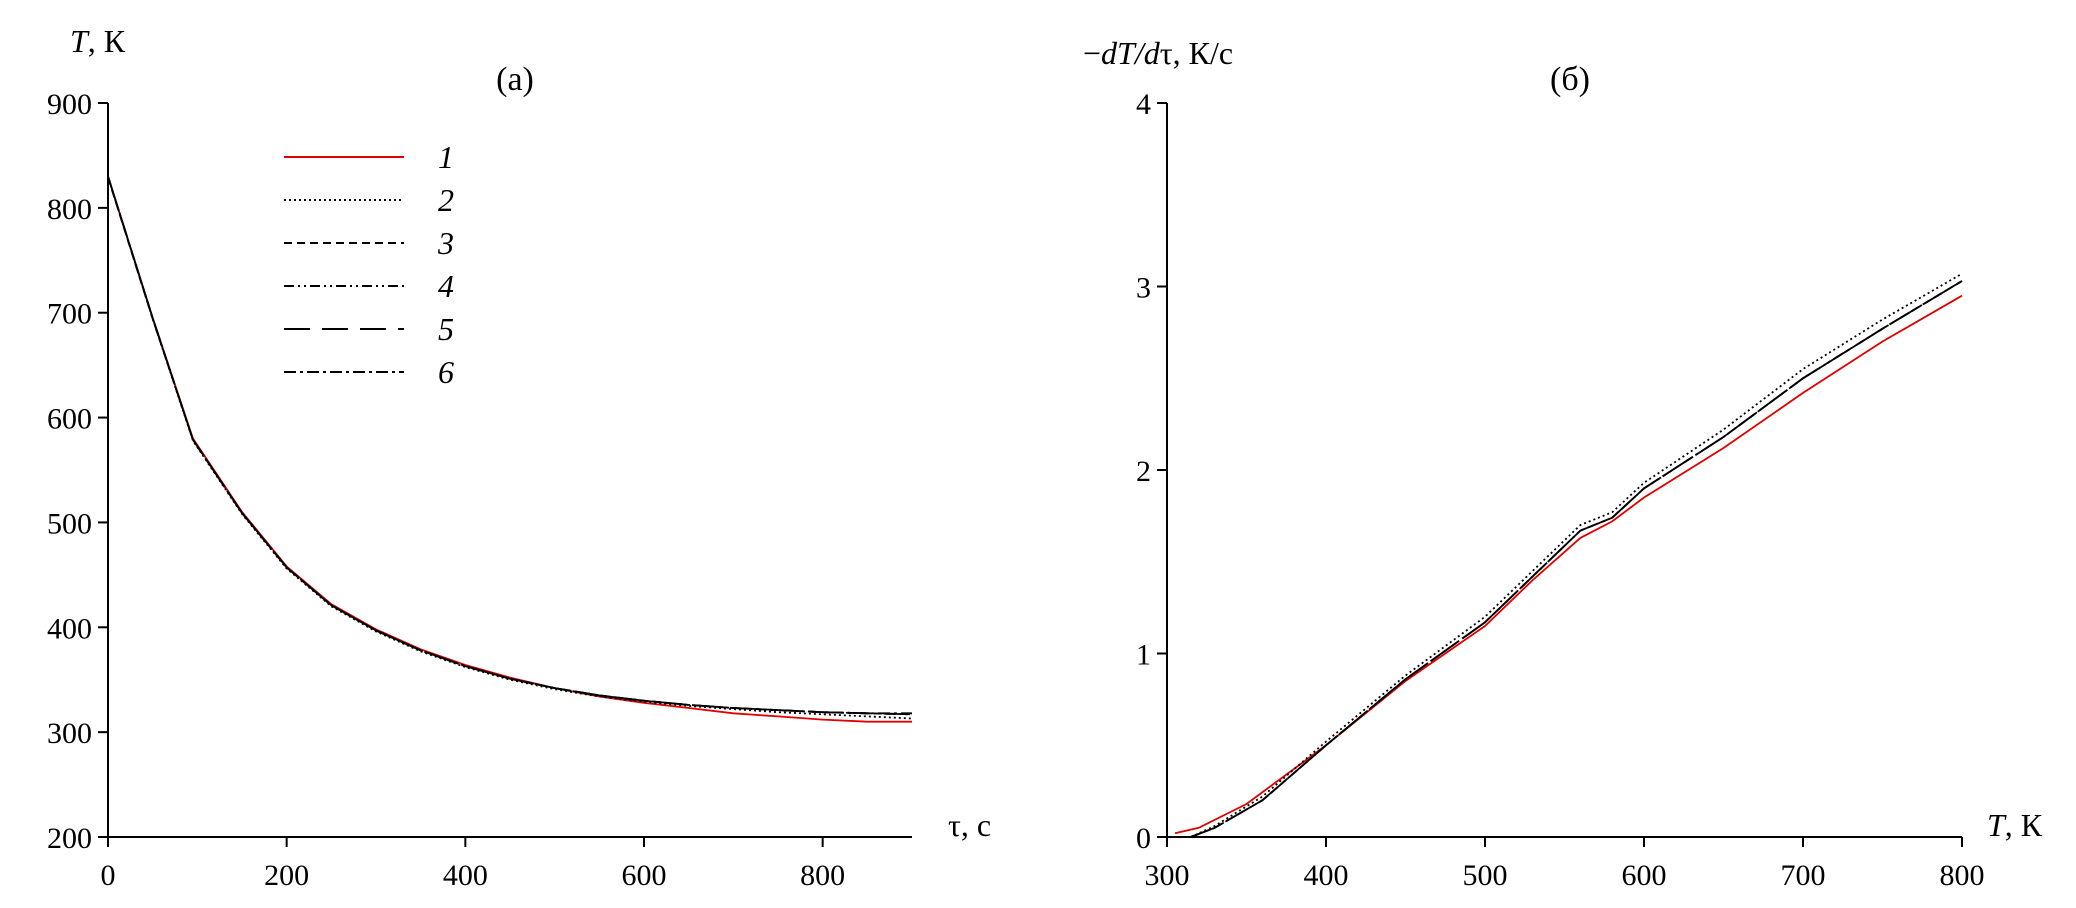 The image size is (2076, 908). I want to click on y-tick-label: 700, so click(69, 314).